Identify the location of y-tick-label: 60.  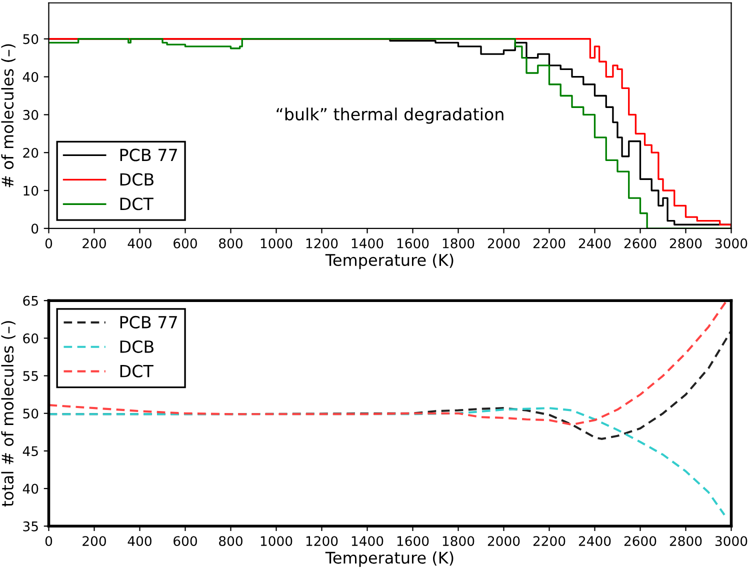
(30, 338).